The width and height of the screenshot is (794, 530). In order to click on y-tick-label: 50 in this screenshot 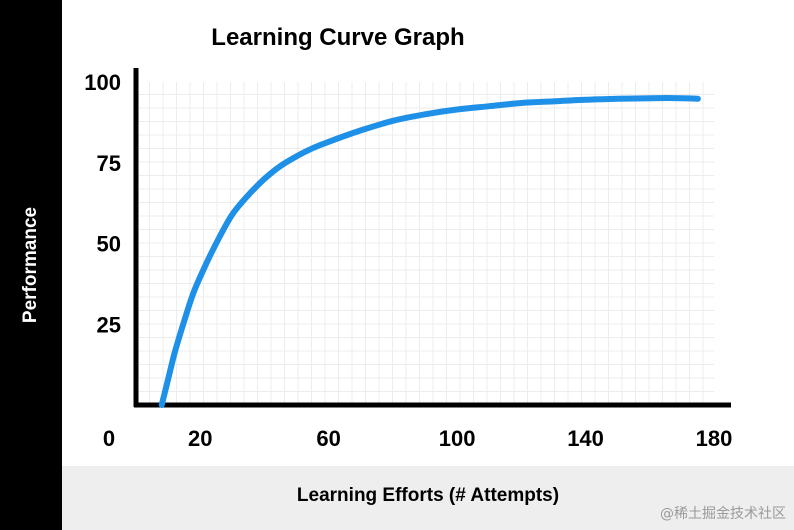, I will do `click(109, 244)`.